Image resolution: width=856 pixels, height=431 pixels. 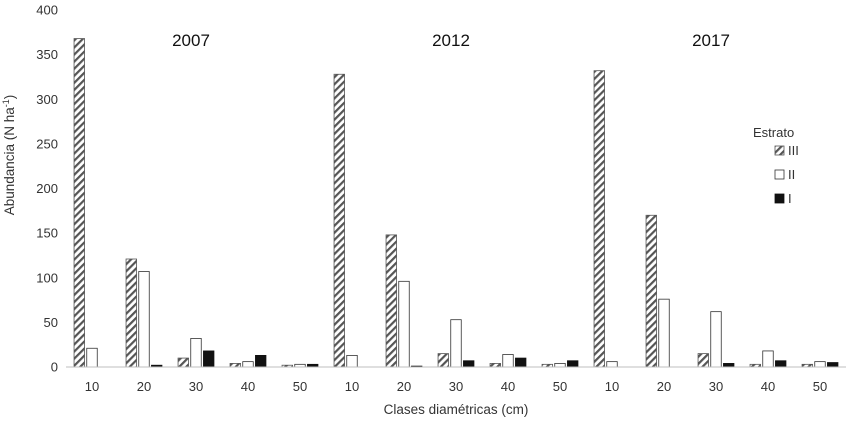 I want to click on y-tick-label: 50, so click(x=51, y=322).